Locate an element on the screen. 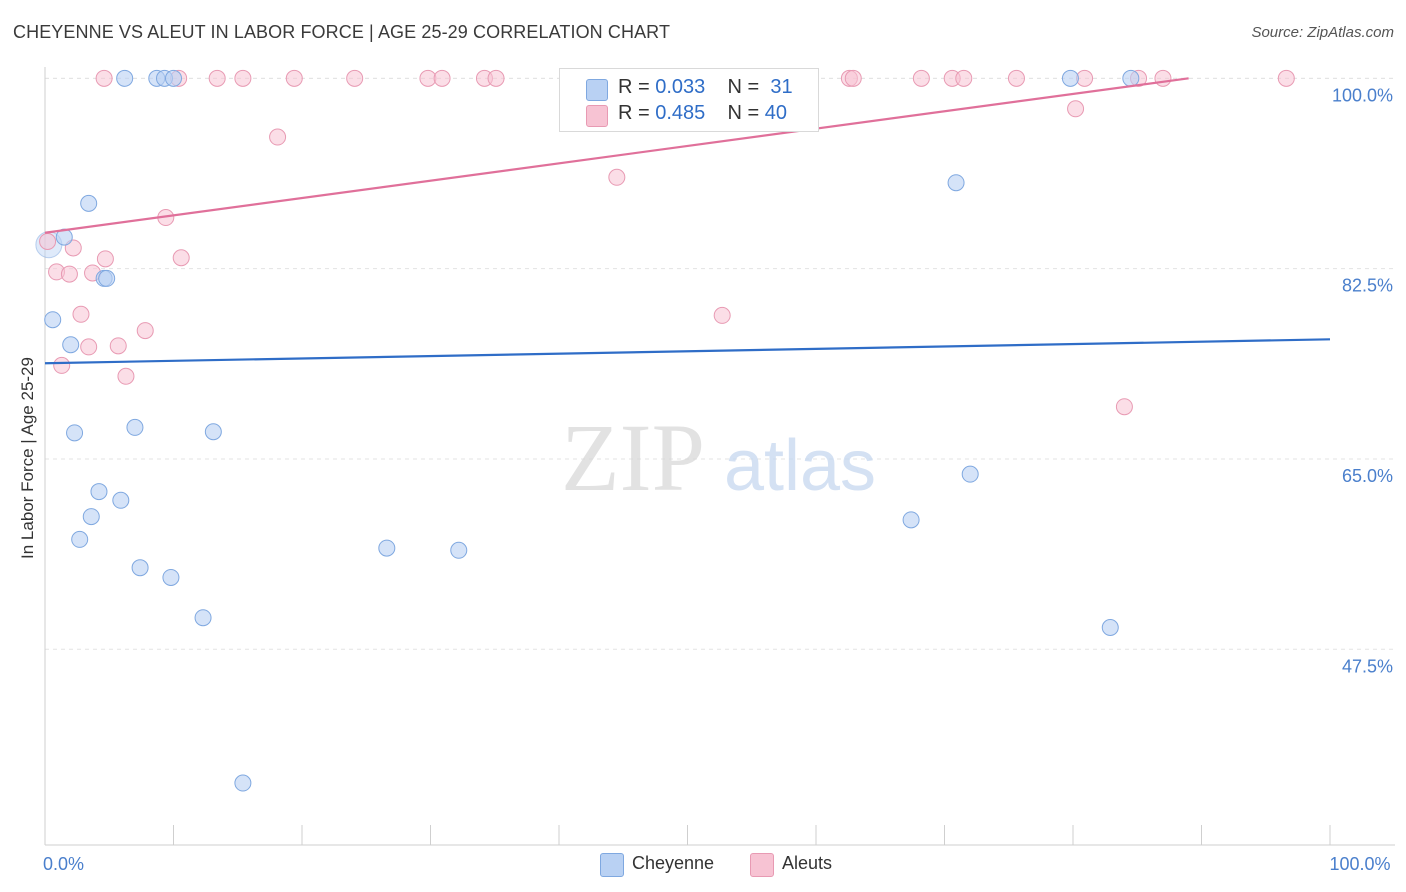  correlation-legend: R = 0.033 N = 31 R = 0.485 N = 40 is located at coordinates (689, 100).